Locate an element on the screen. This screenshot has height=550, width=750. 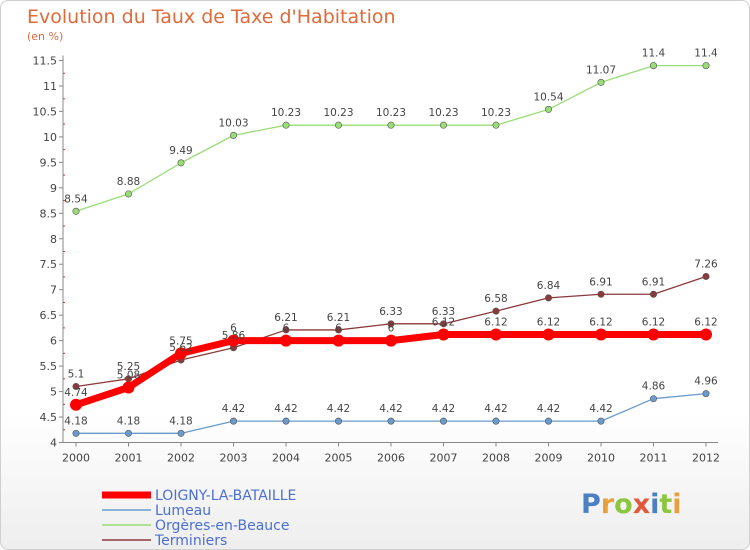
data-label: 4.74 is located at coordinates (76, 393).